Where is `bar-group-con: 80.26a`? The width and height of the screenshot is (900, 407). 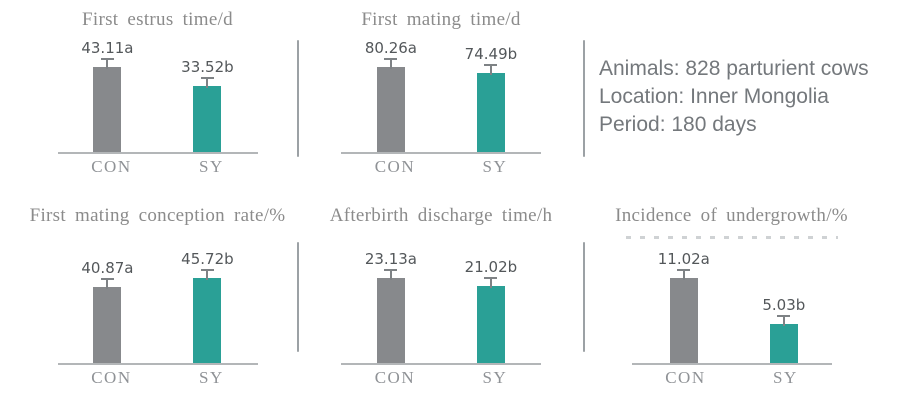 bar-group-con: 80.26a is located at coordinates (391, 95).